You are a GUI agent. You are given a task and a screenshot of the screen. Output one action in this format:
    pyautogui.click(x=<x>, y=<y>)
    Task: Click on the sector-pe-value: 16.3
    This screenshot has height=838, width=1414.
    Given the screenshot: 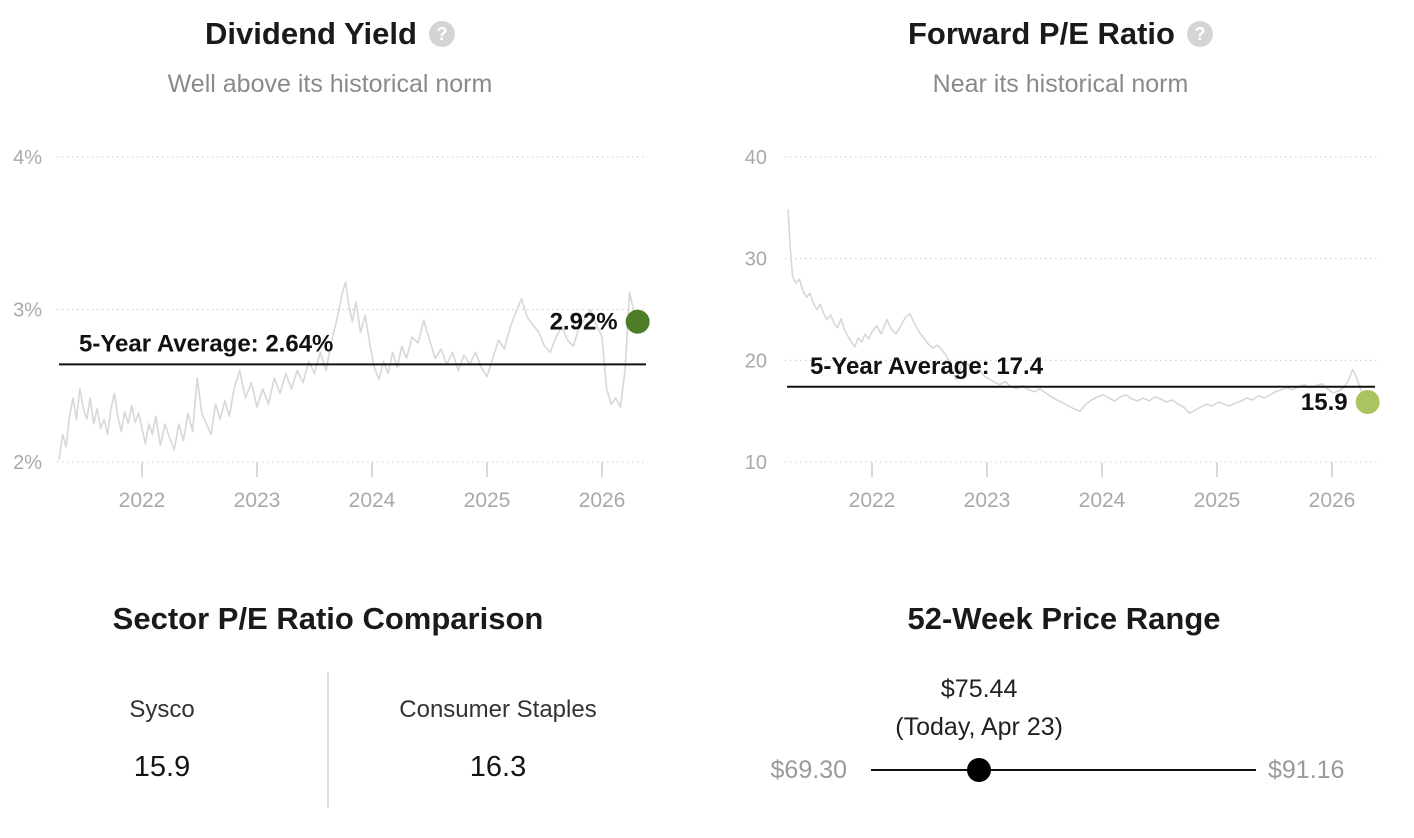 What is the action you would take?
    pyautogui.click(x=498, y=767)
    